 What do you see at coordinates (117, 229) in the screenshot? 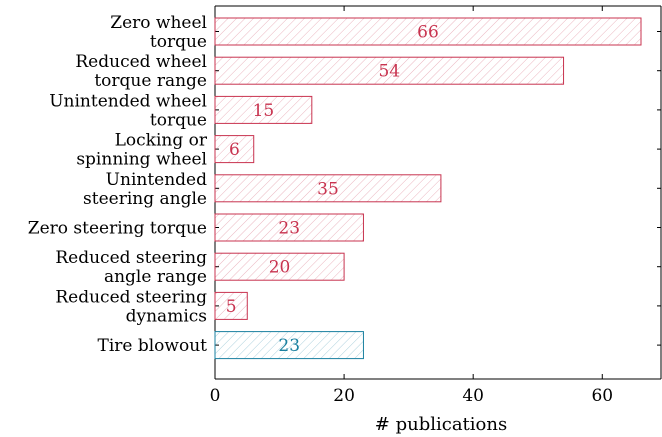
I see `category-label: Zero steering torque` at bounding box center [117, 229].